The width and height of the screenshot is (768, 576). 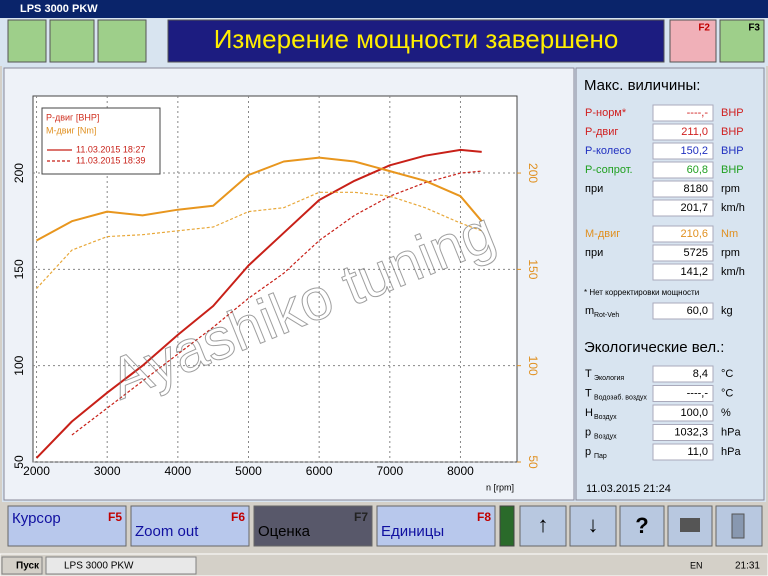 I want to click on note: * Нет корректировки мощности, so click(x=641, y=292).